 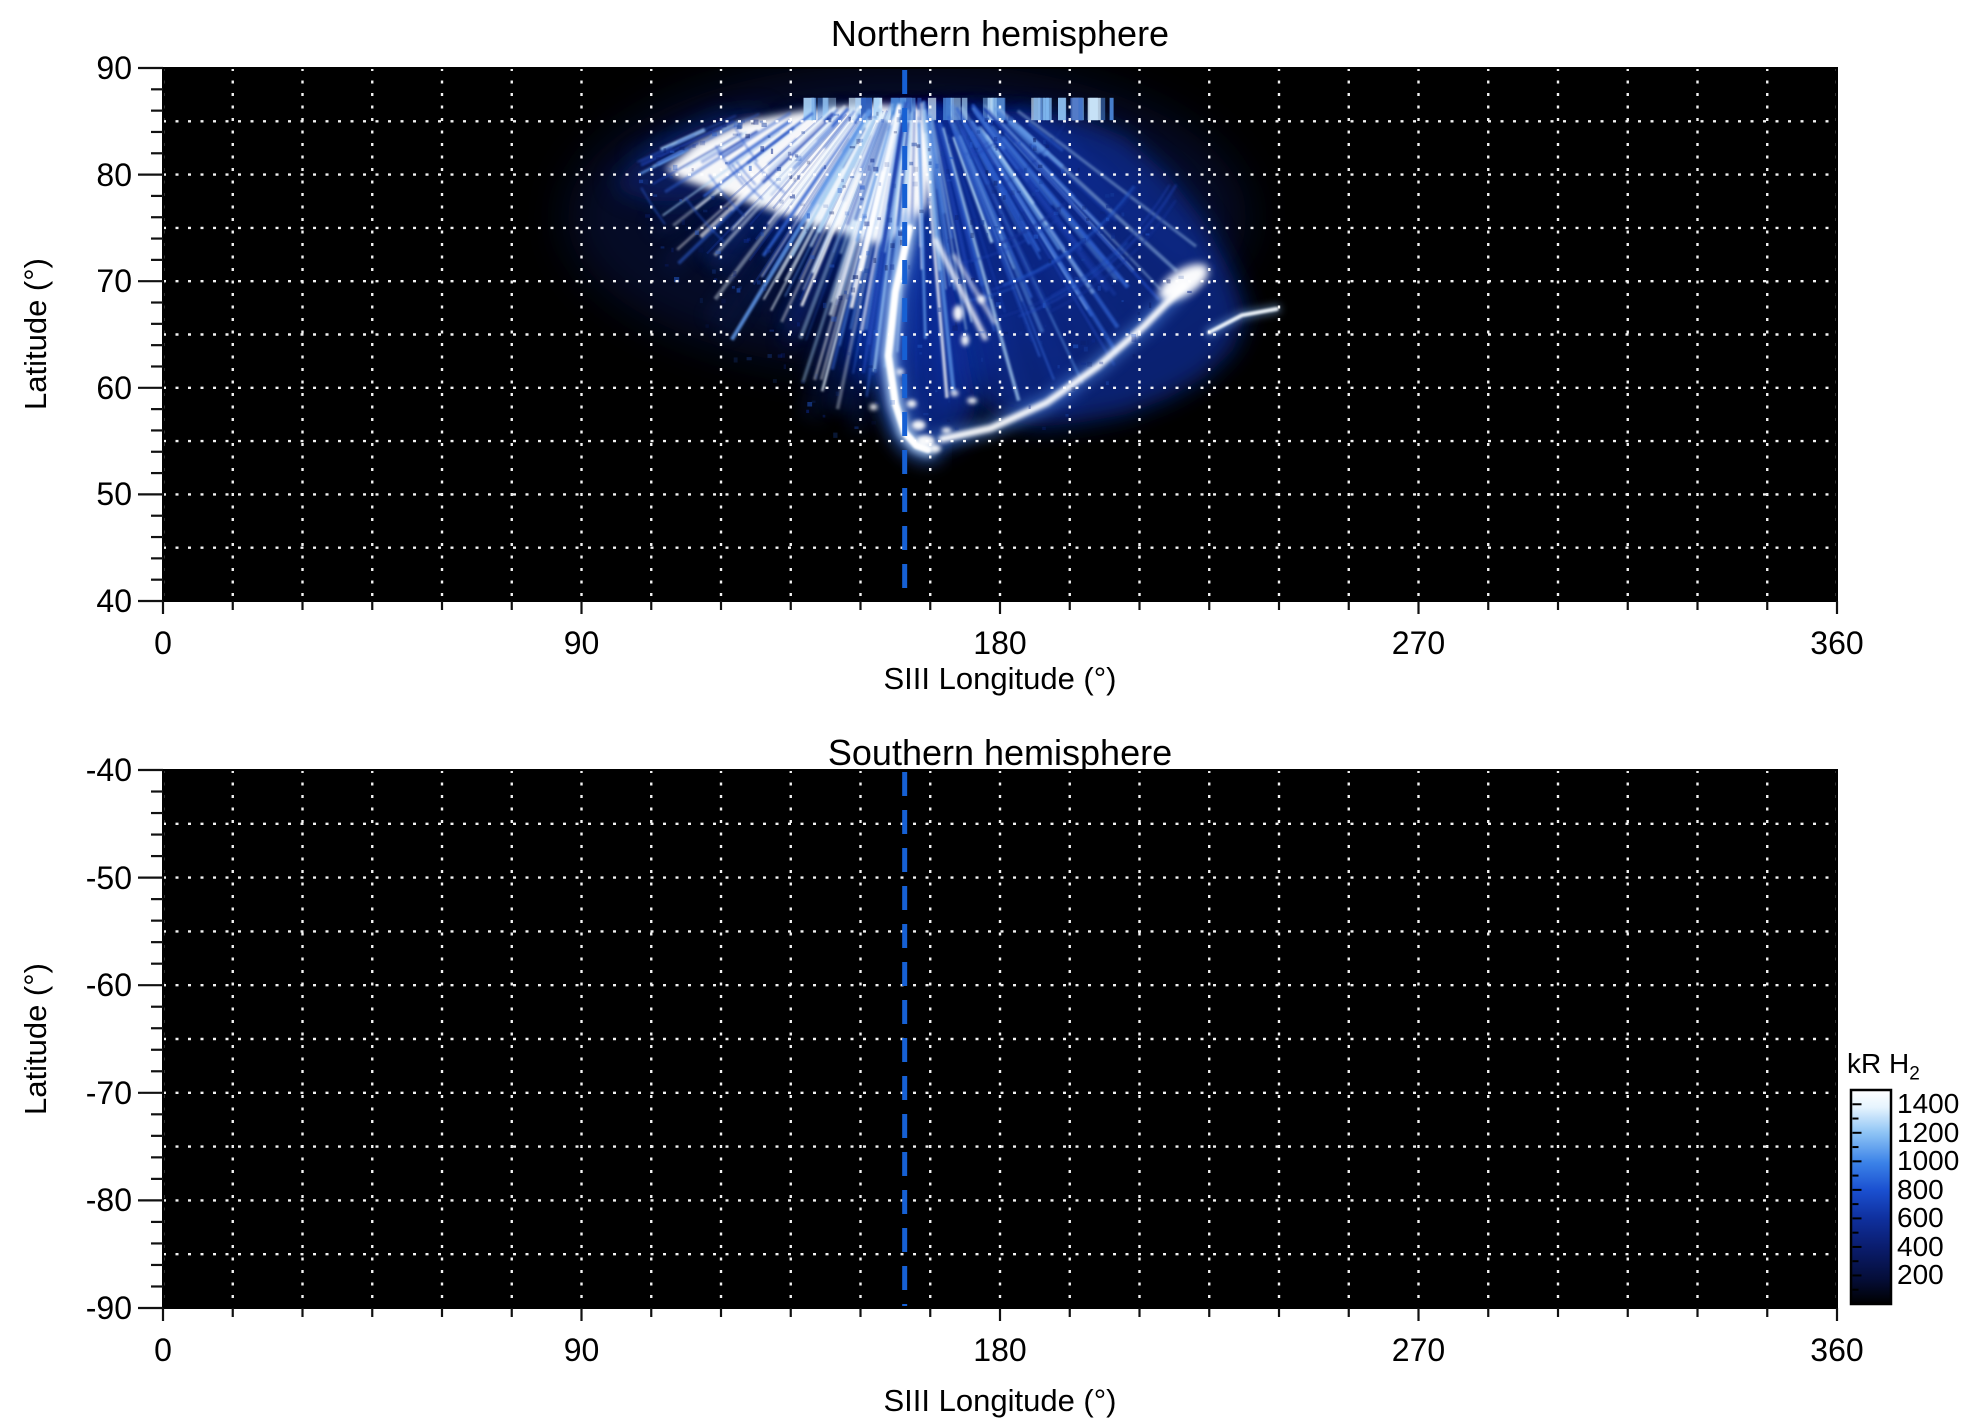 What do you see at coordinates (1000, 1350) in the screenshot?
I see `x-tick-label-south: 180` at bounding box center [1000, 1350].